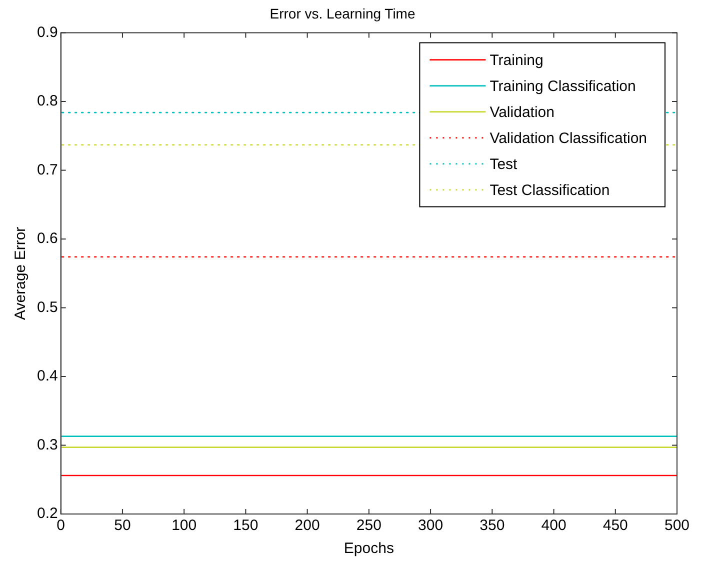 The height and width of the screenshot is (564, 705). I want to click on x-tick-label: 100, so click(184, 525).